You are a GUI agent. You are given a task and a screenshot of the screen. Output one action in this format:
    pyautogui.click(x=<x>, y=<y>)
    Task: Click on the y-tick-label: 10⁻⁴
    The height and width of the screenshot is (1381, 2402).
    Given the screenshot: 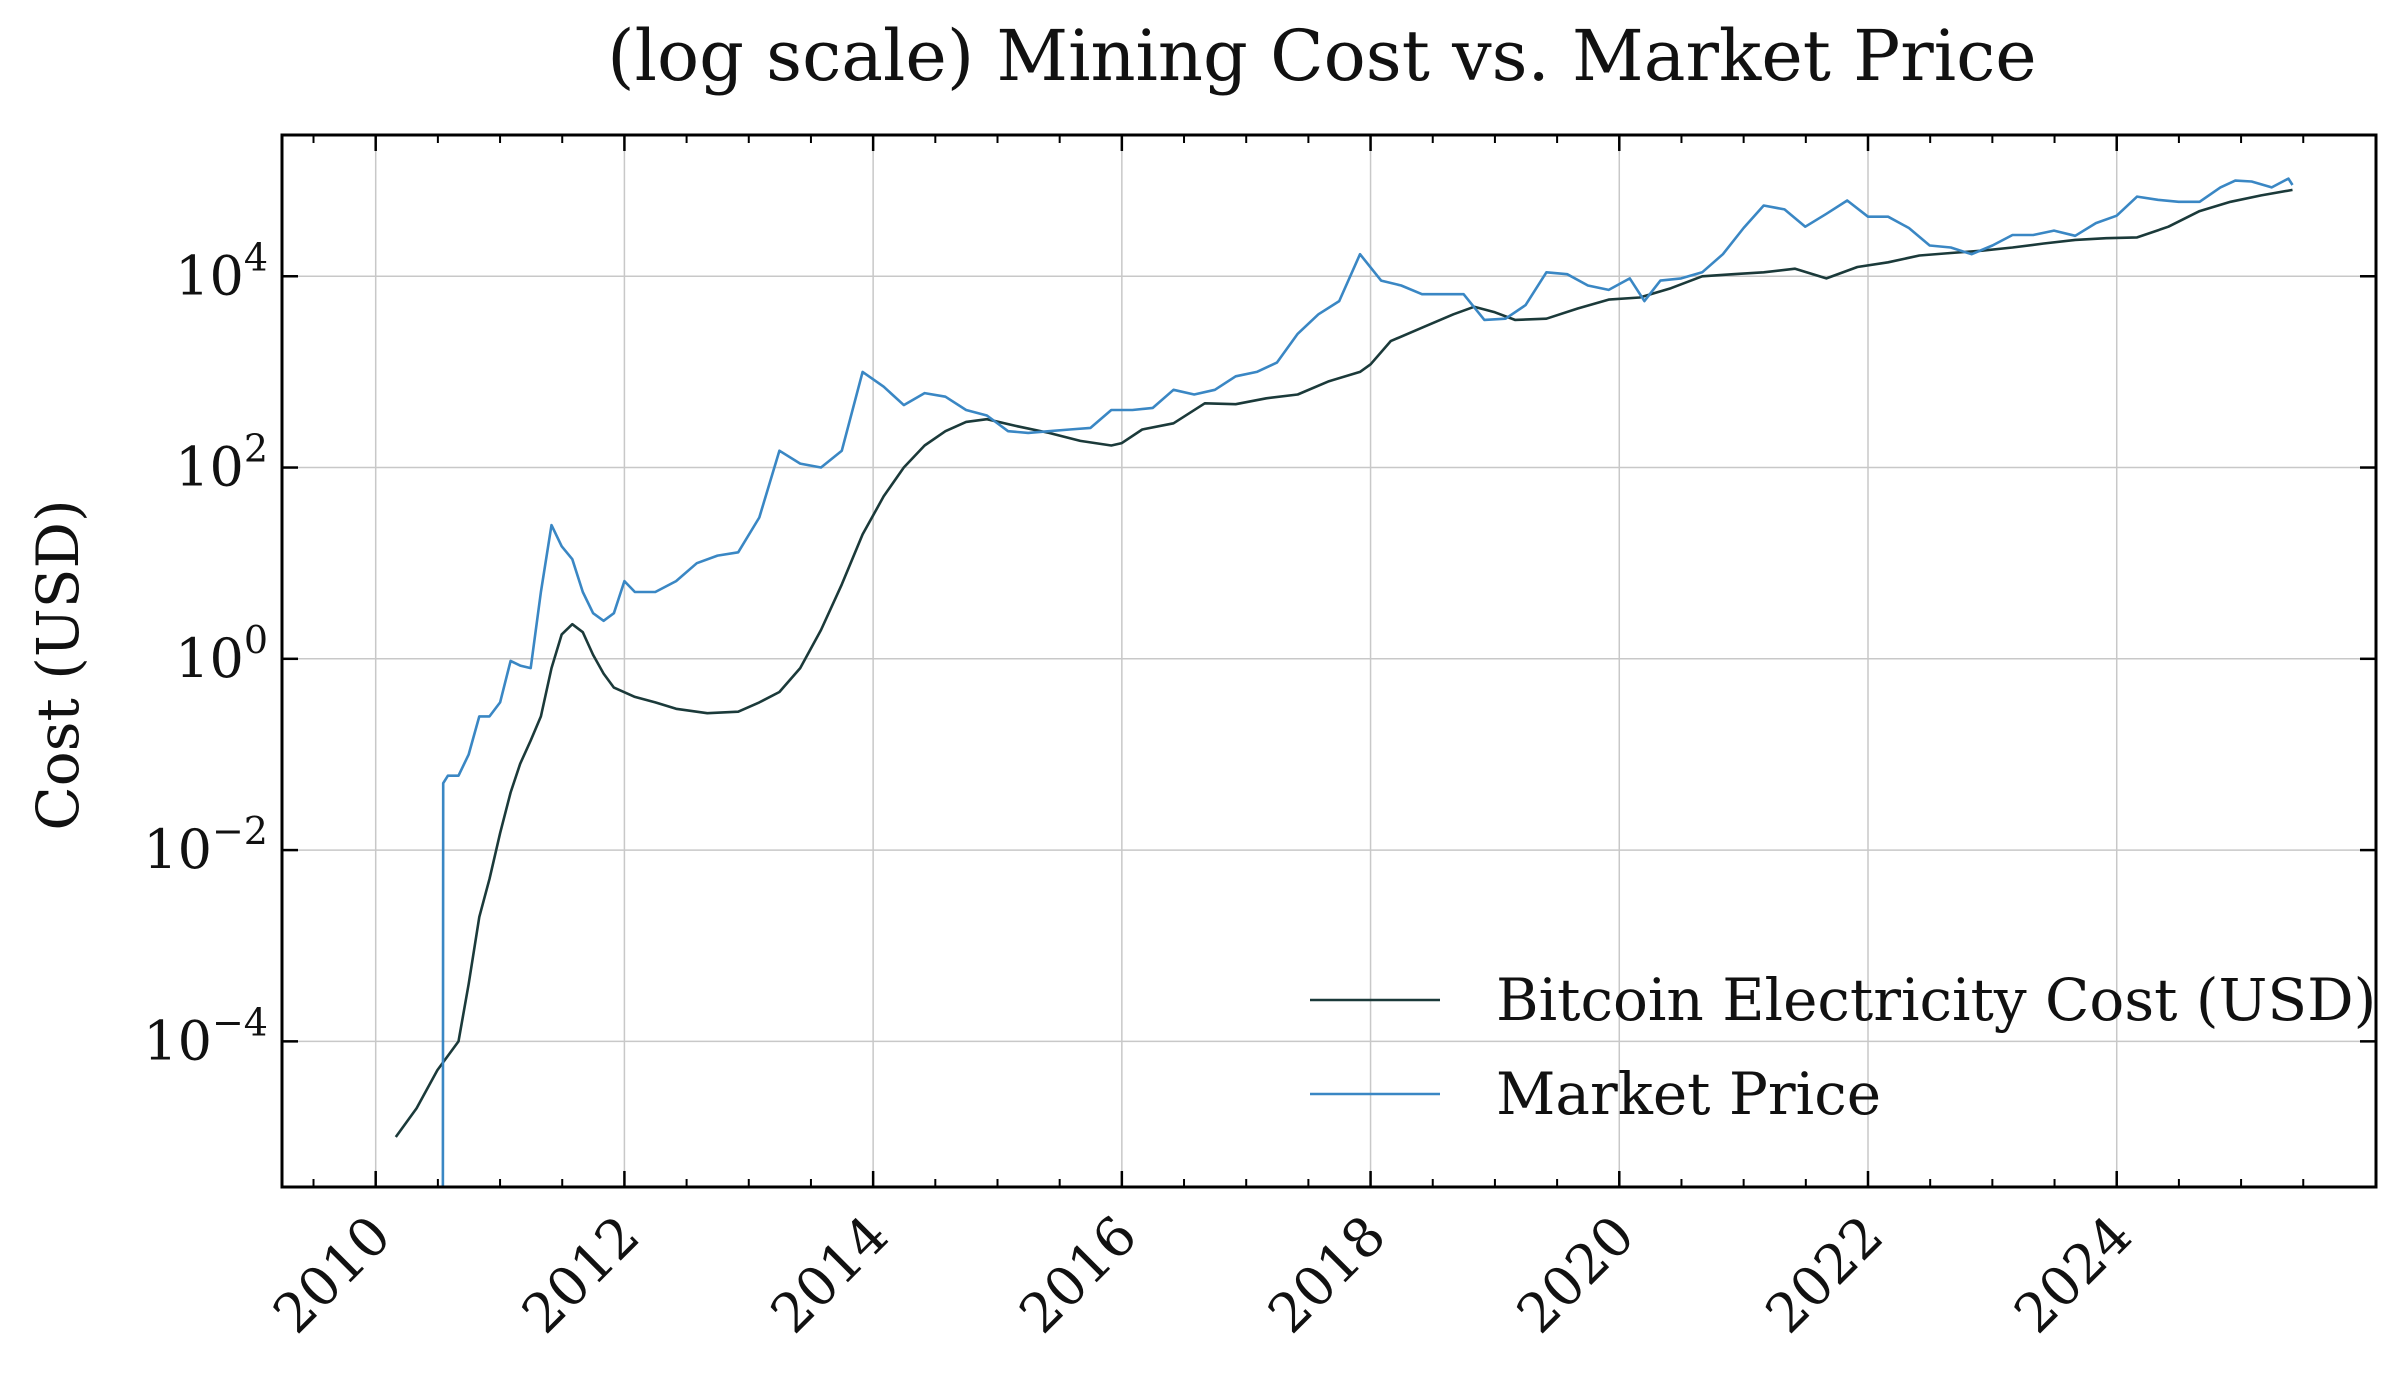 What is the action you would take?
    pyautogui.click(x=205, y=1036)
    